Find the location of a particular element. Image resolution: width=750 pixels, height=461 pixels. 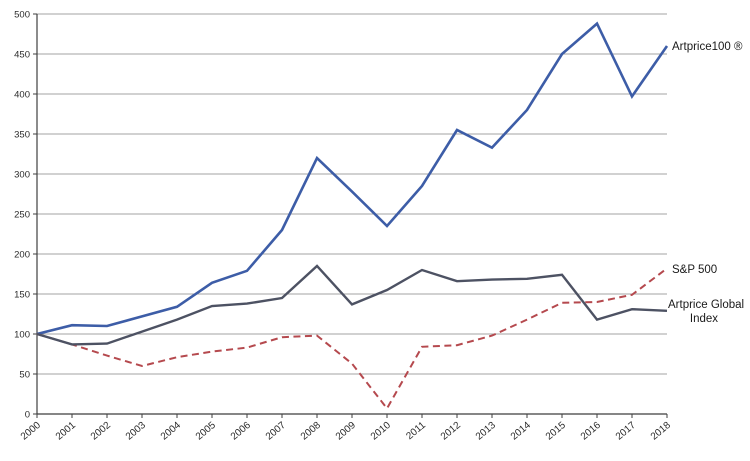

x-axis-tick-label: 2002 is located at coordinates (101, 431).